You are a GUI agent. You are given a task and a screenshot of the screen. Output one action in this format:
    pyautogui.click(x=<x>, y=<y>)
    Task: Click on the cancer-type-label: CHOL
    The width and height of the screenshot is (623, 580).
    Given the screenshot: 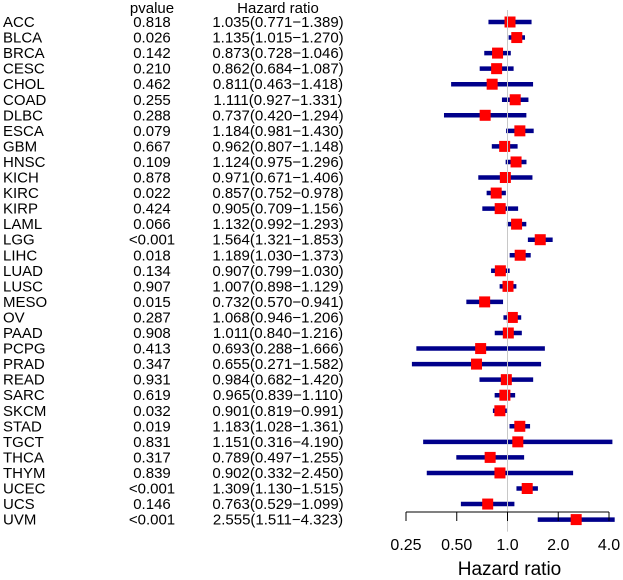 What is the action you would take?
    pyautogui.click(x=24, y=84)
    